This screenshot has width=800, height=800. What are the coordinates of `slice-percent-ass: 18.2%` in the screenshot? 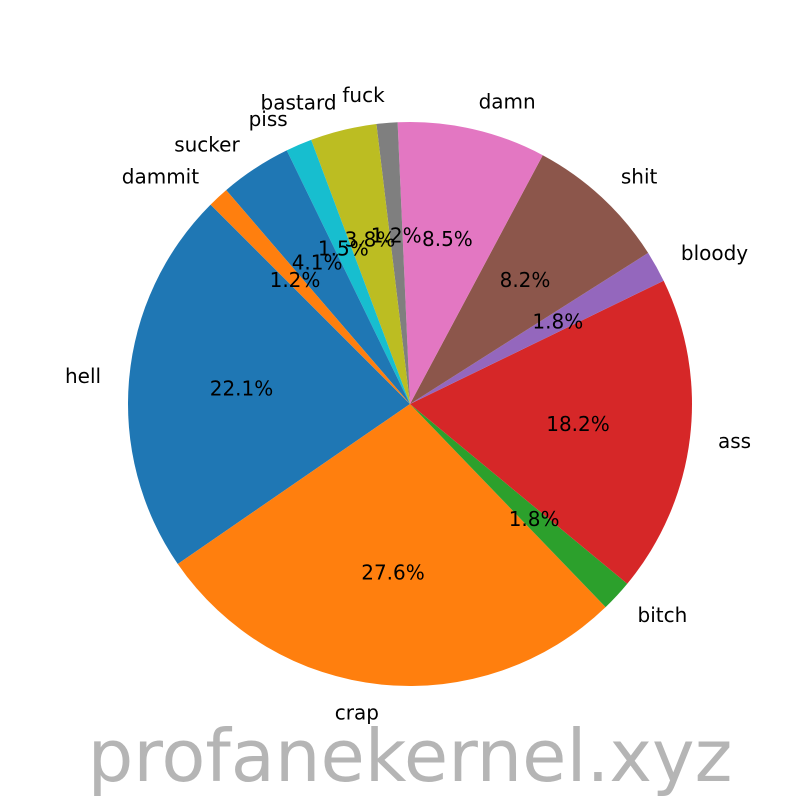 It's located at (578, 424).